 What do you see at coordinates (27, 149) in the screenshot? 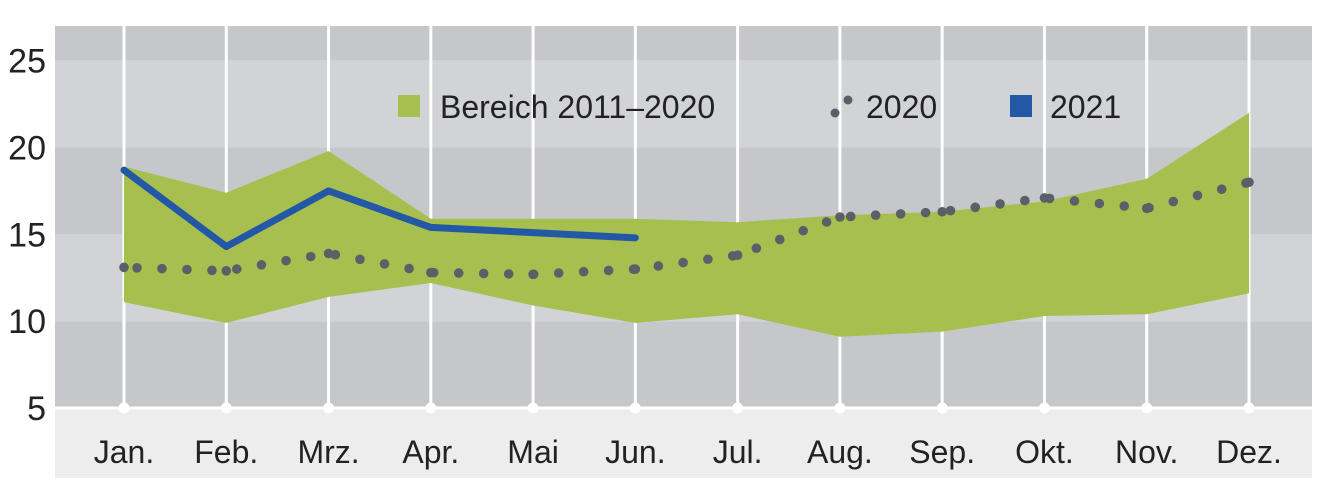
I see `y-tick-label: 20` at bounding box center [27, 149].